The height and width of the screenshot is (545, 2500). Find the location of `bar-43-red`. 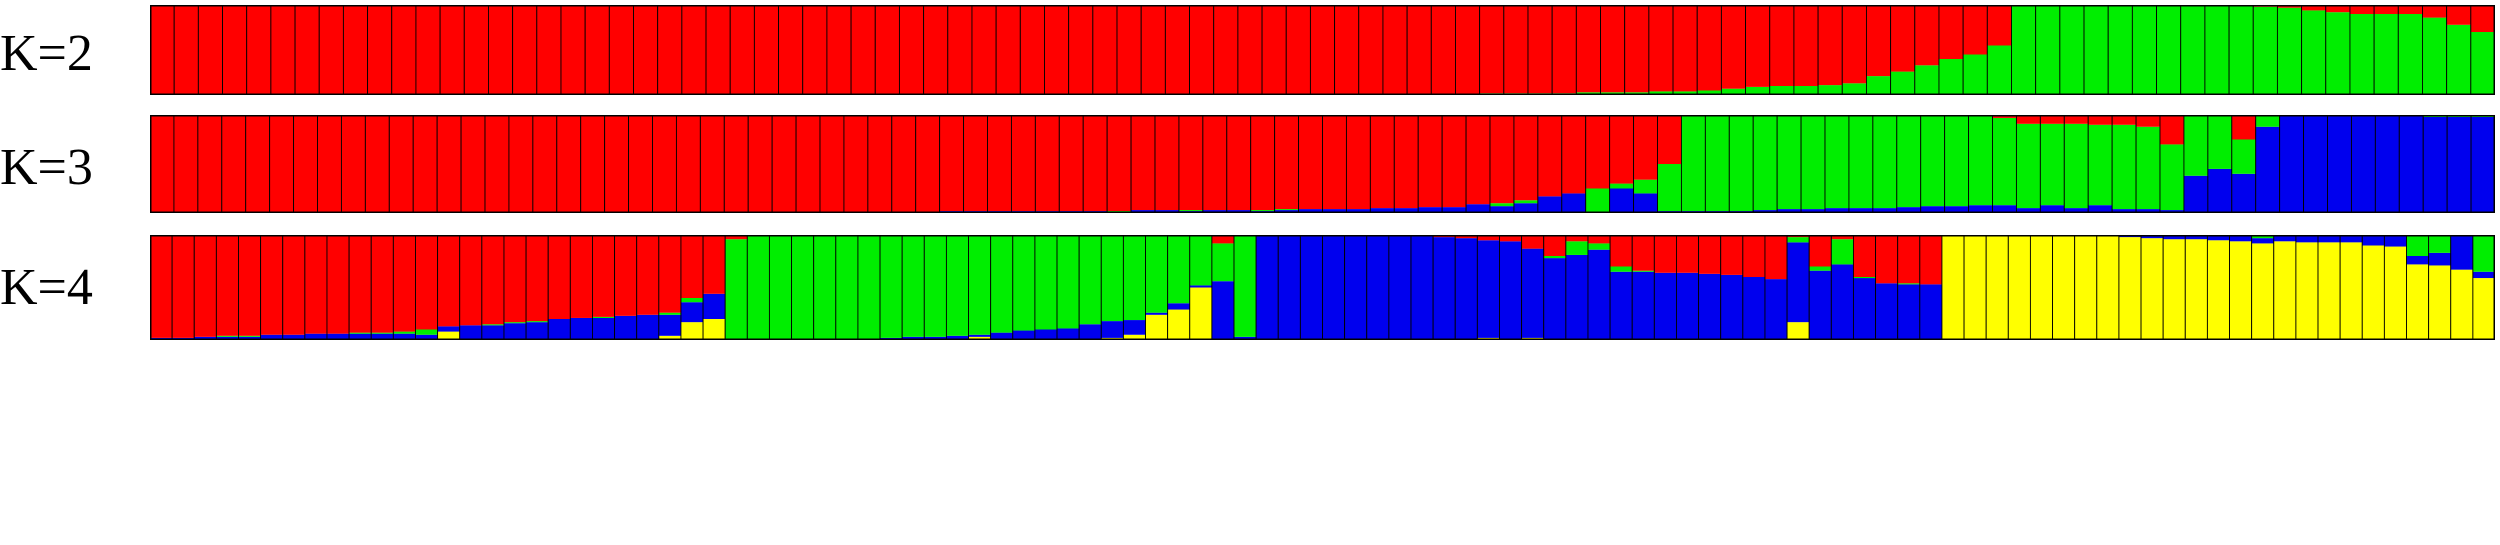

bar-43-red is located at coordinates (1177, 50).